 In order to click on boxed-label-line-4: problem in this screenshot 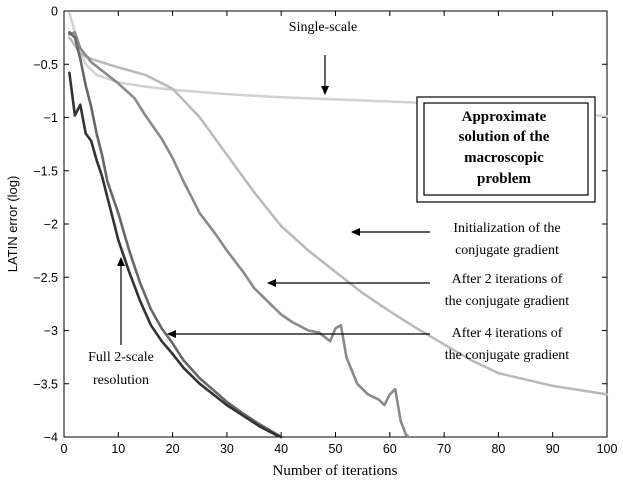, I will do `click(504, 179)`.